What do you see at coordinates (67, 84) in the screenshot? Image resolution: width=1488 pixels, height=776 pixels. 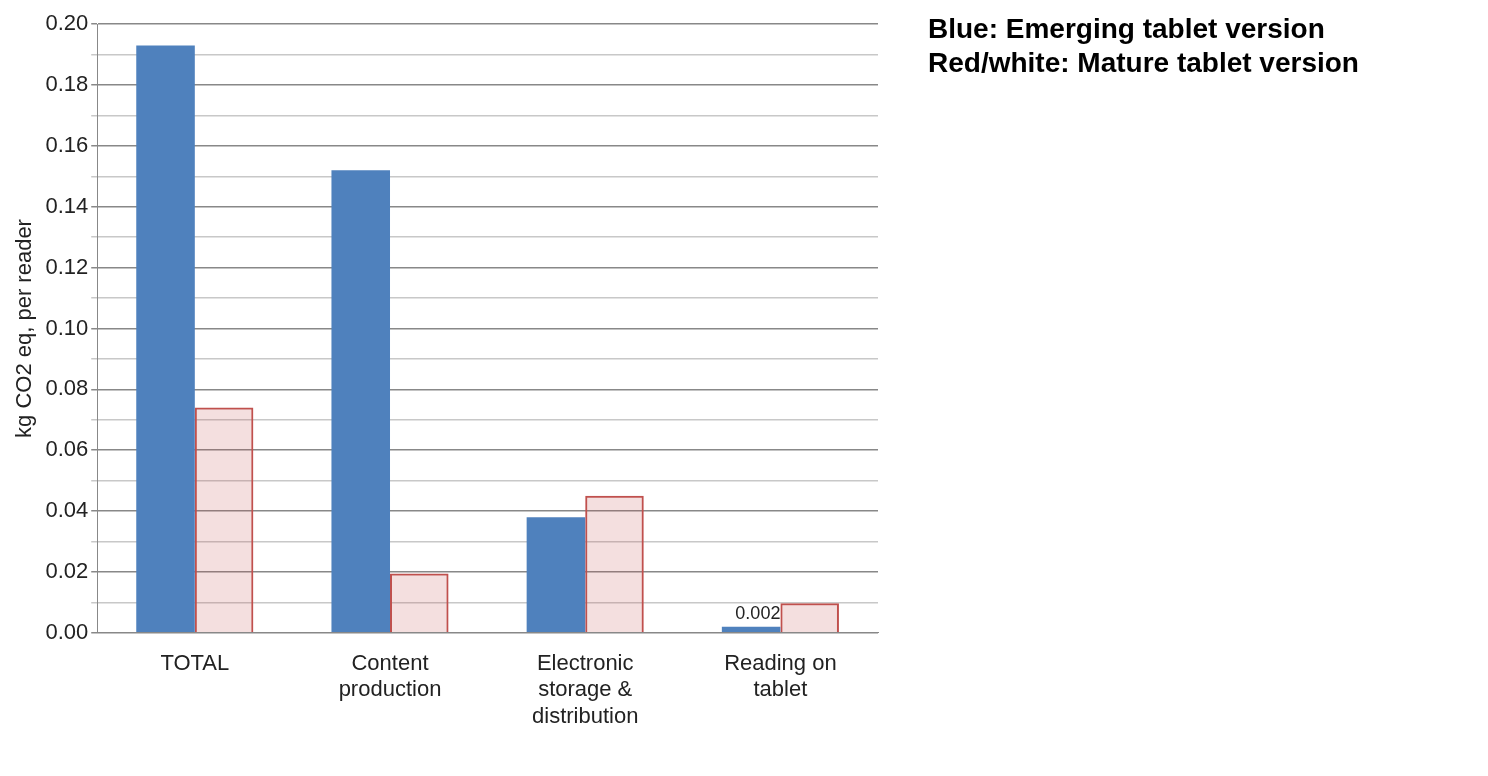 I see `y-tick-label: 0.18` at bounding box center [67, 84].